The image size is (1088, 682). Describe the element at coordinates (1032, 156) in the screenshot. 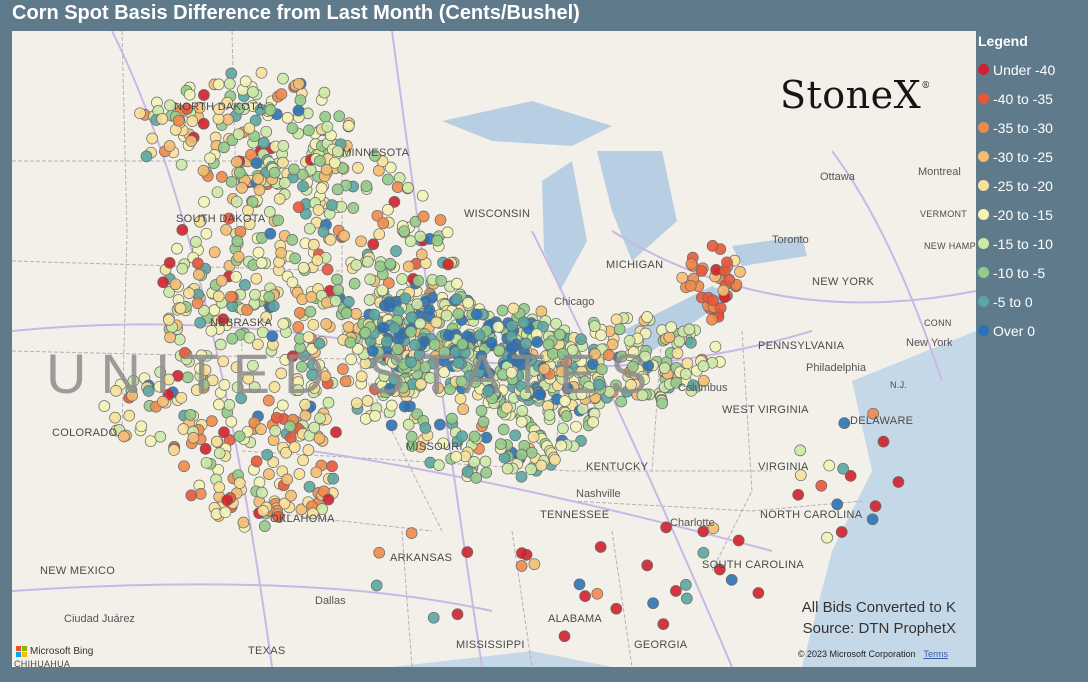

I see `legend-item: -30 to -25` at that location.